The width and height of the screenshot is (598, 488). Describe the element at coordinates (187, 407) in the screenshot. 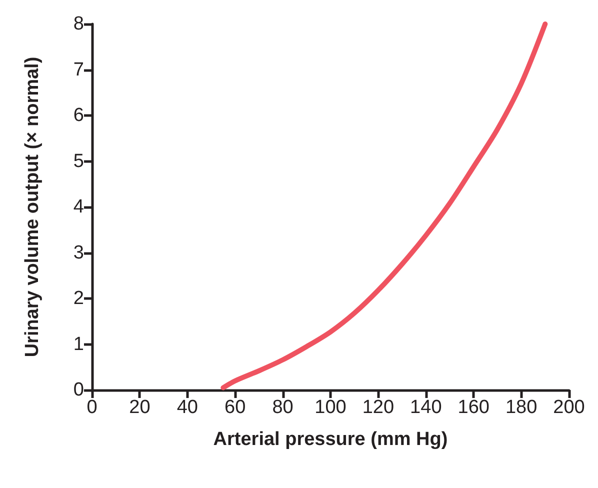

I see `x-tick-label: 40` at that location.